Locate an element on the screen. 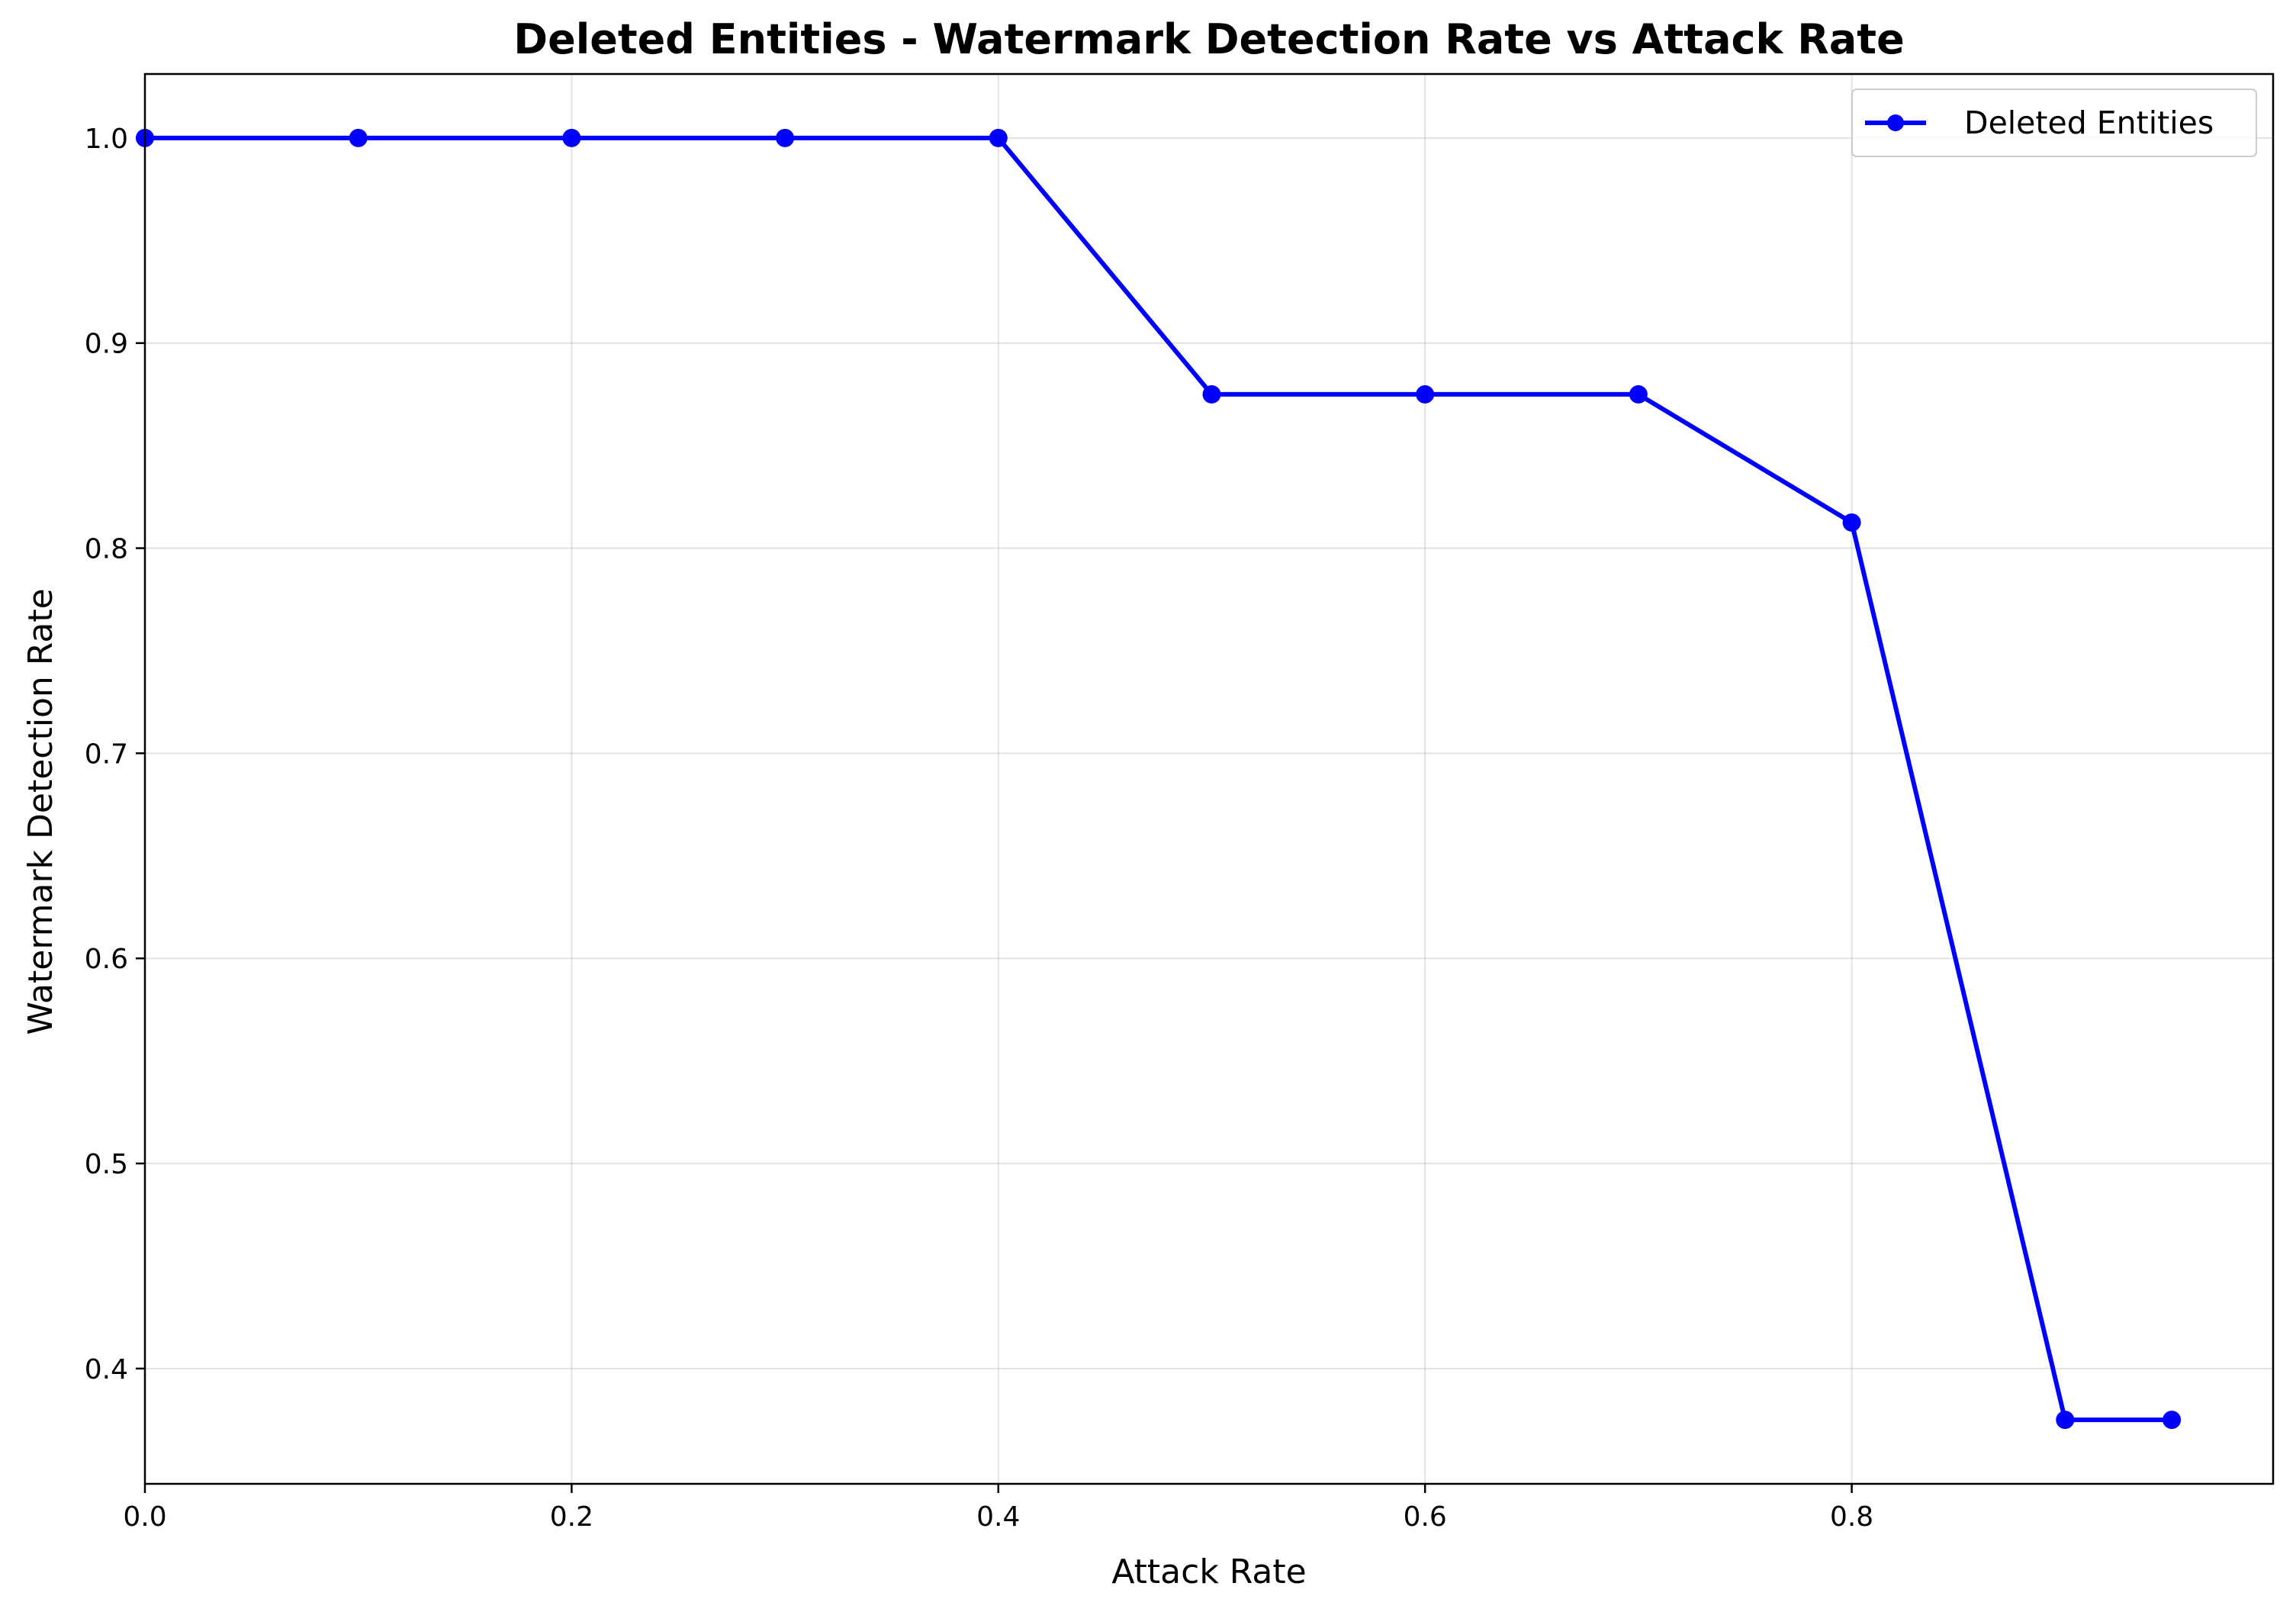 This screenshot has height=1612, width=2296. x-tick-label: 0.0 is located at coordinates (144, 1517).